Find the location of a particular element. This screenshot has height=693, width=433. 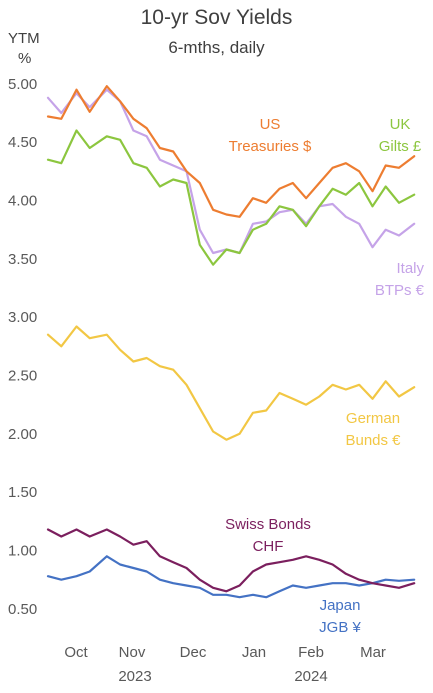

x-tick-label: Nov is located at coordinates (132, 652).